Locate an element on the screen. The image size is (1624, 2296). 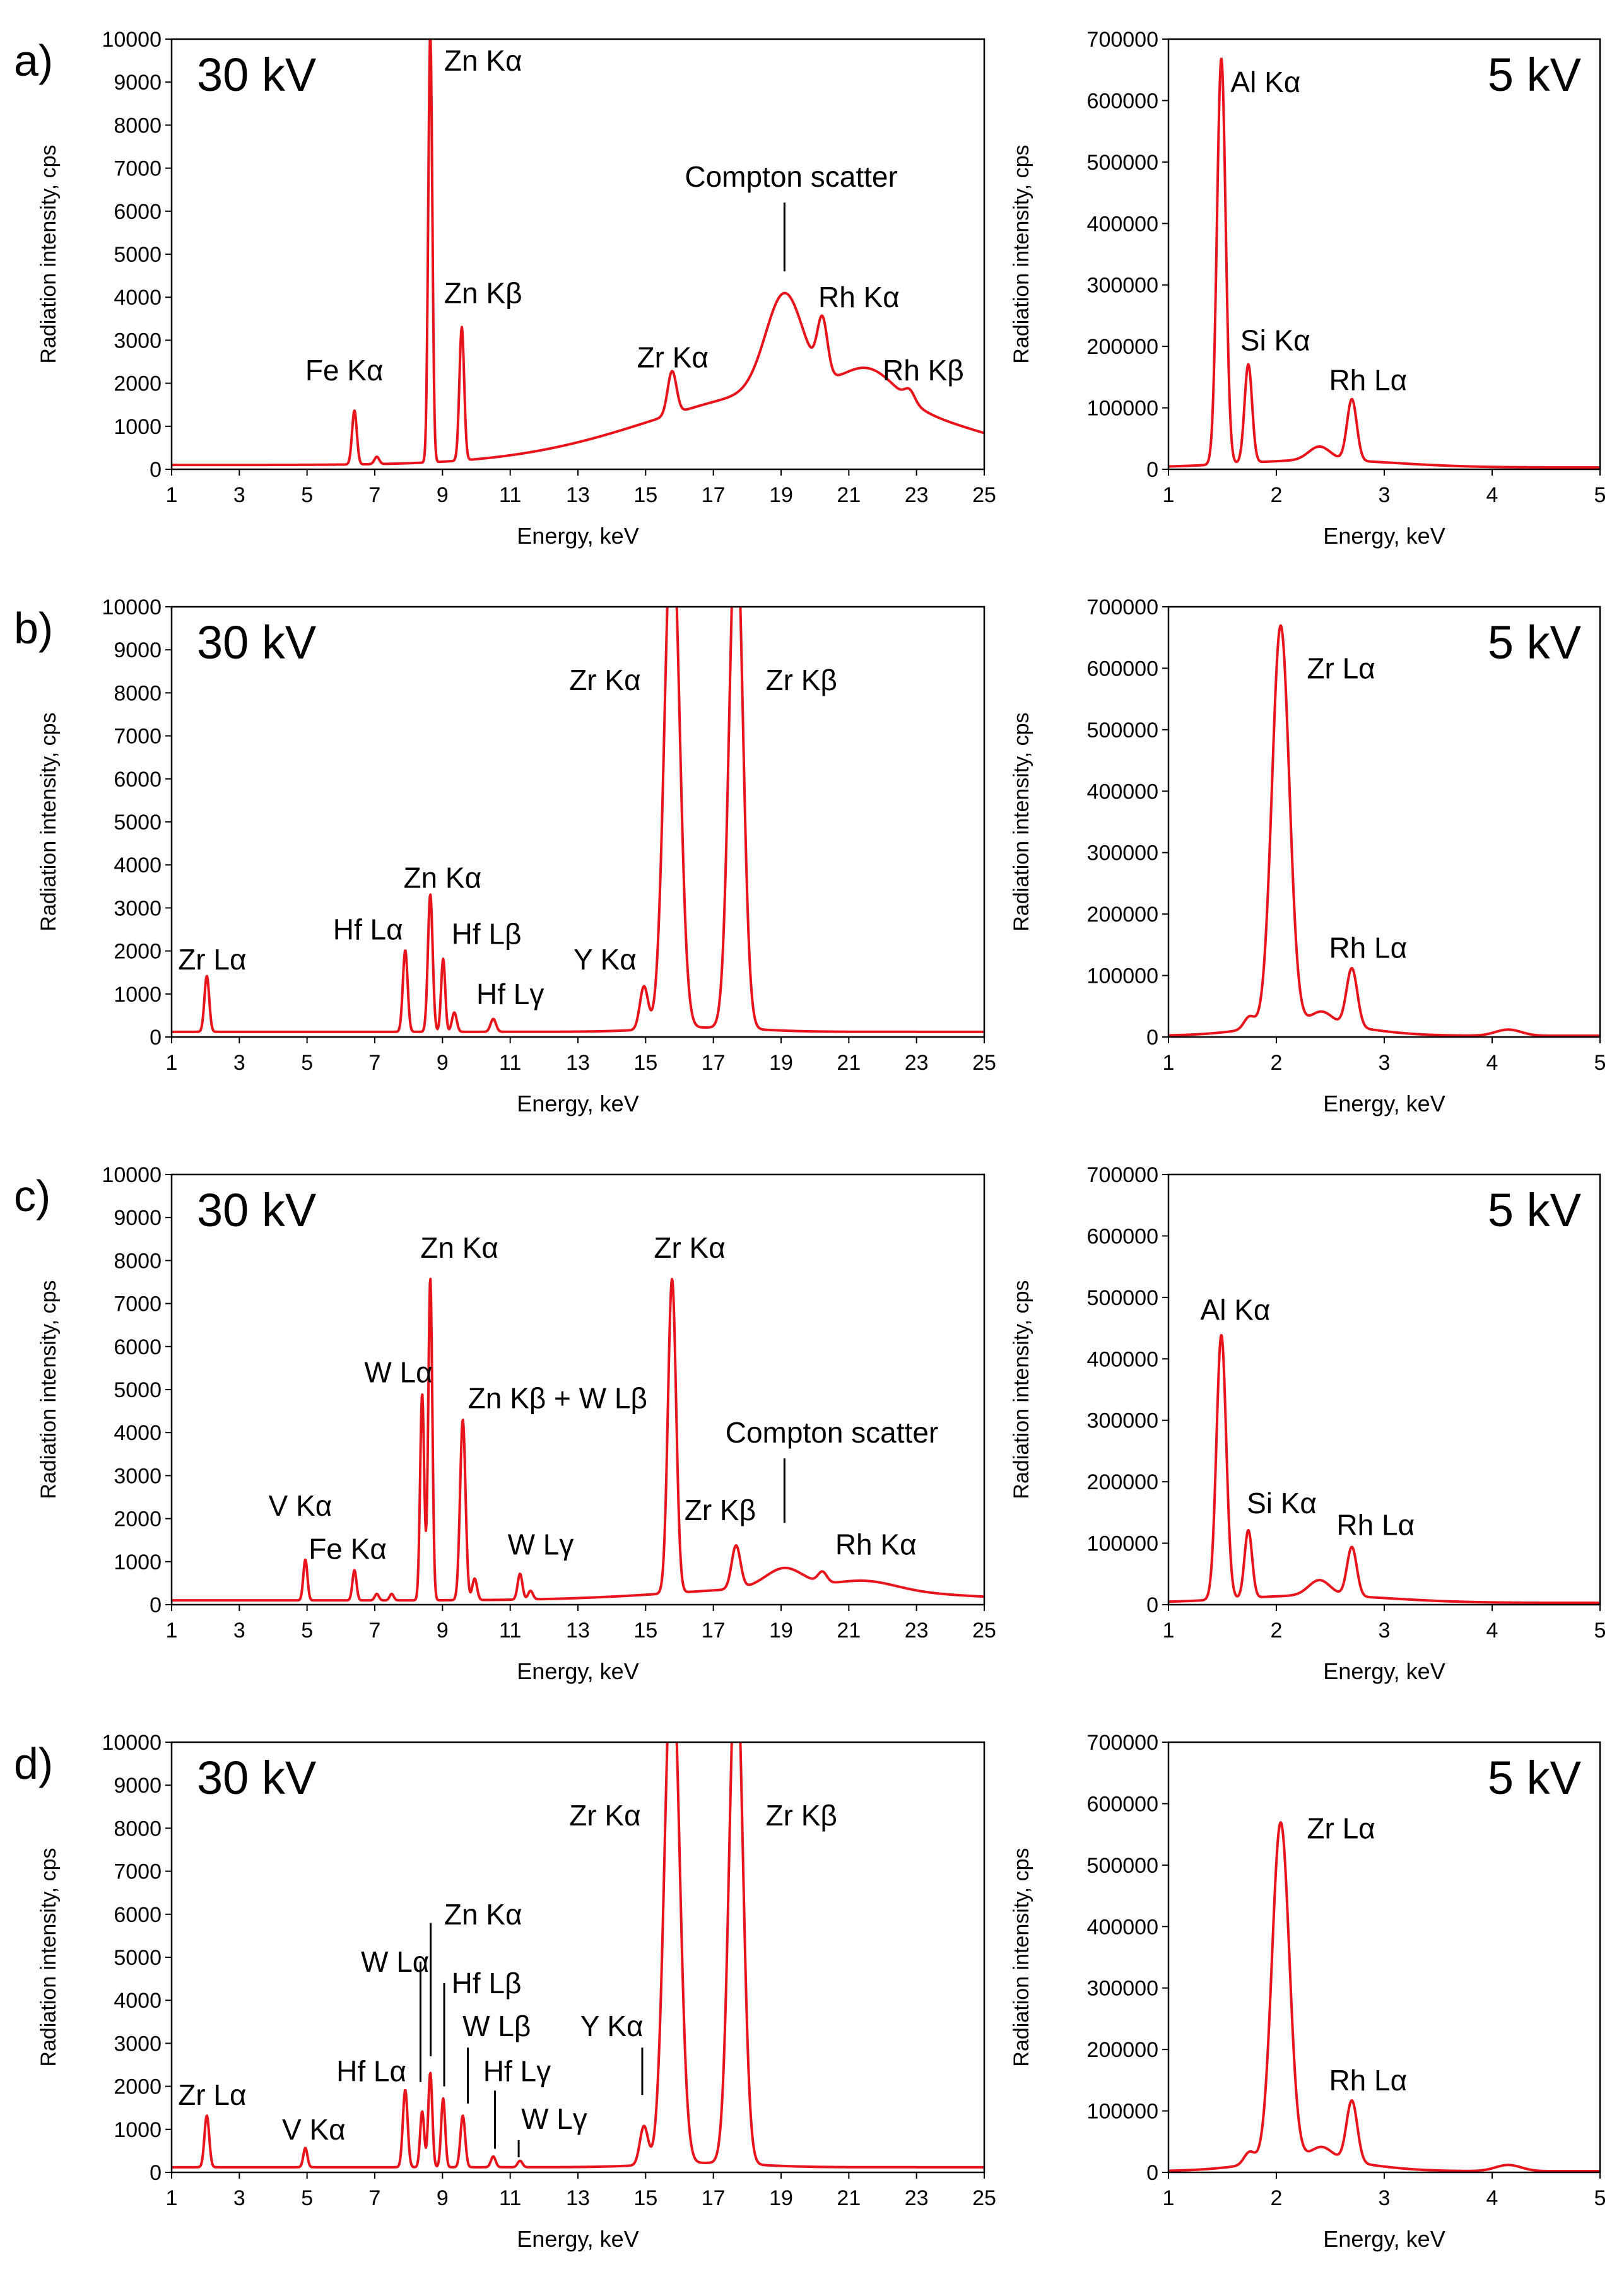
peak-label: Hf Lβ is located at coordinates (487, 933).